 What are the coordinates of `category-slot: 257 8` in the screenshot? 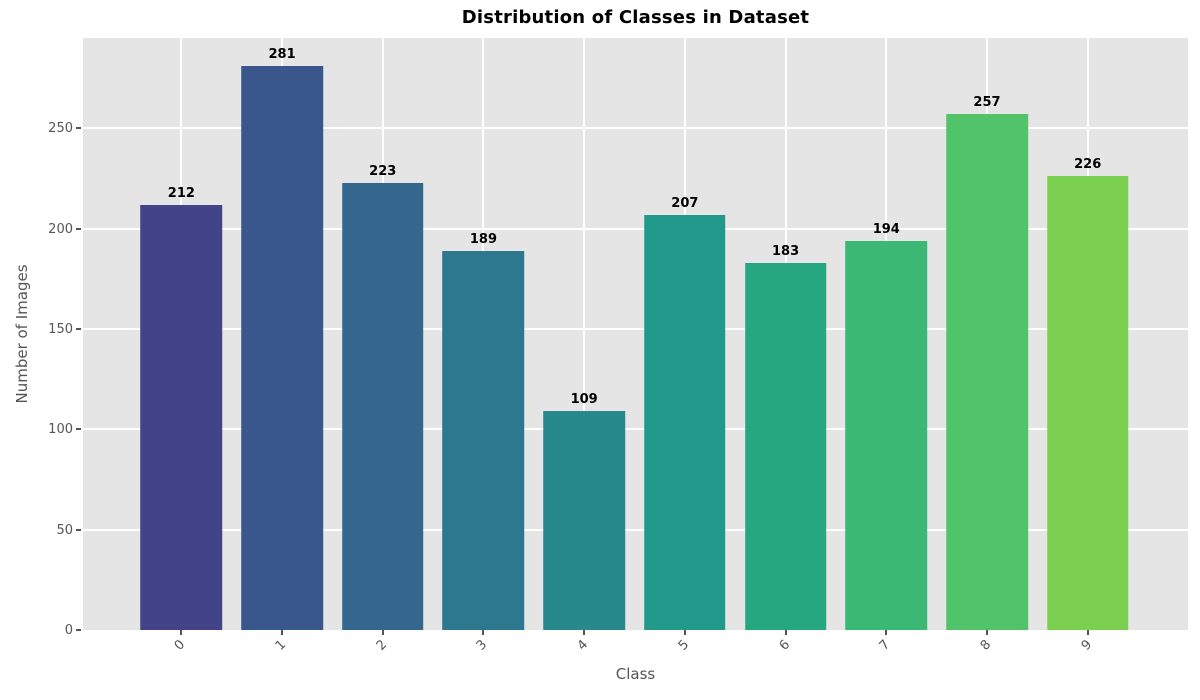 It's located at (987, 346).